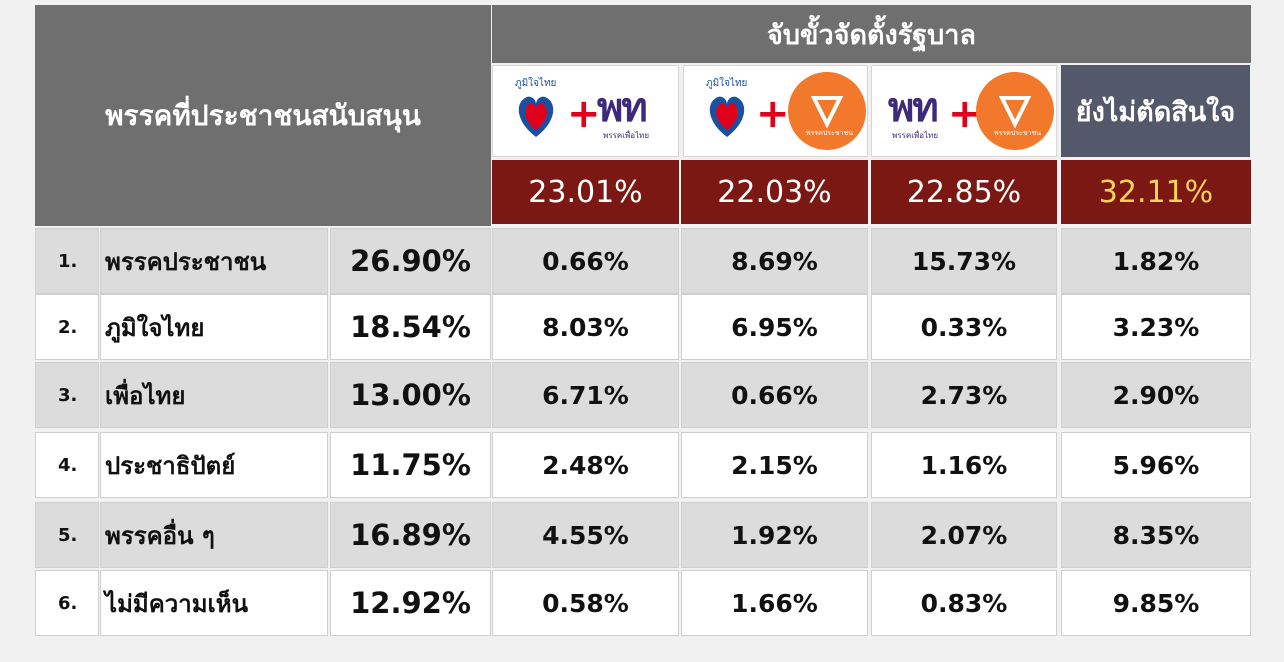  What do you see at coordinates (410, 327) in the screenshot?
I see `support-percent: 18.54%` at bounding box center [410, 327].